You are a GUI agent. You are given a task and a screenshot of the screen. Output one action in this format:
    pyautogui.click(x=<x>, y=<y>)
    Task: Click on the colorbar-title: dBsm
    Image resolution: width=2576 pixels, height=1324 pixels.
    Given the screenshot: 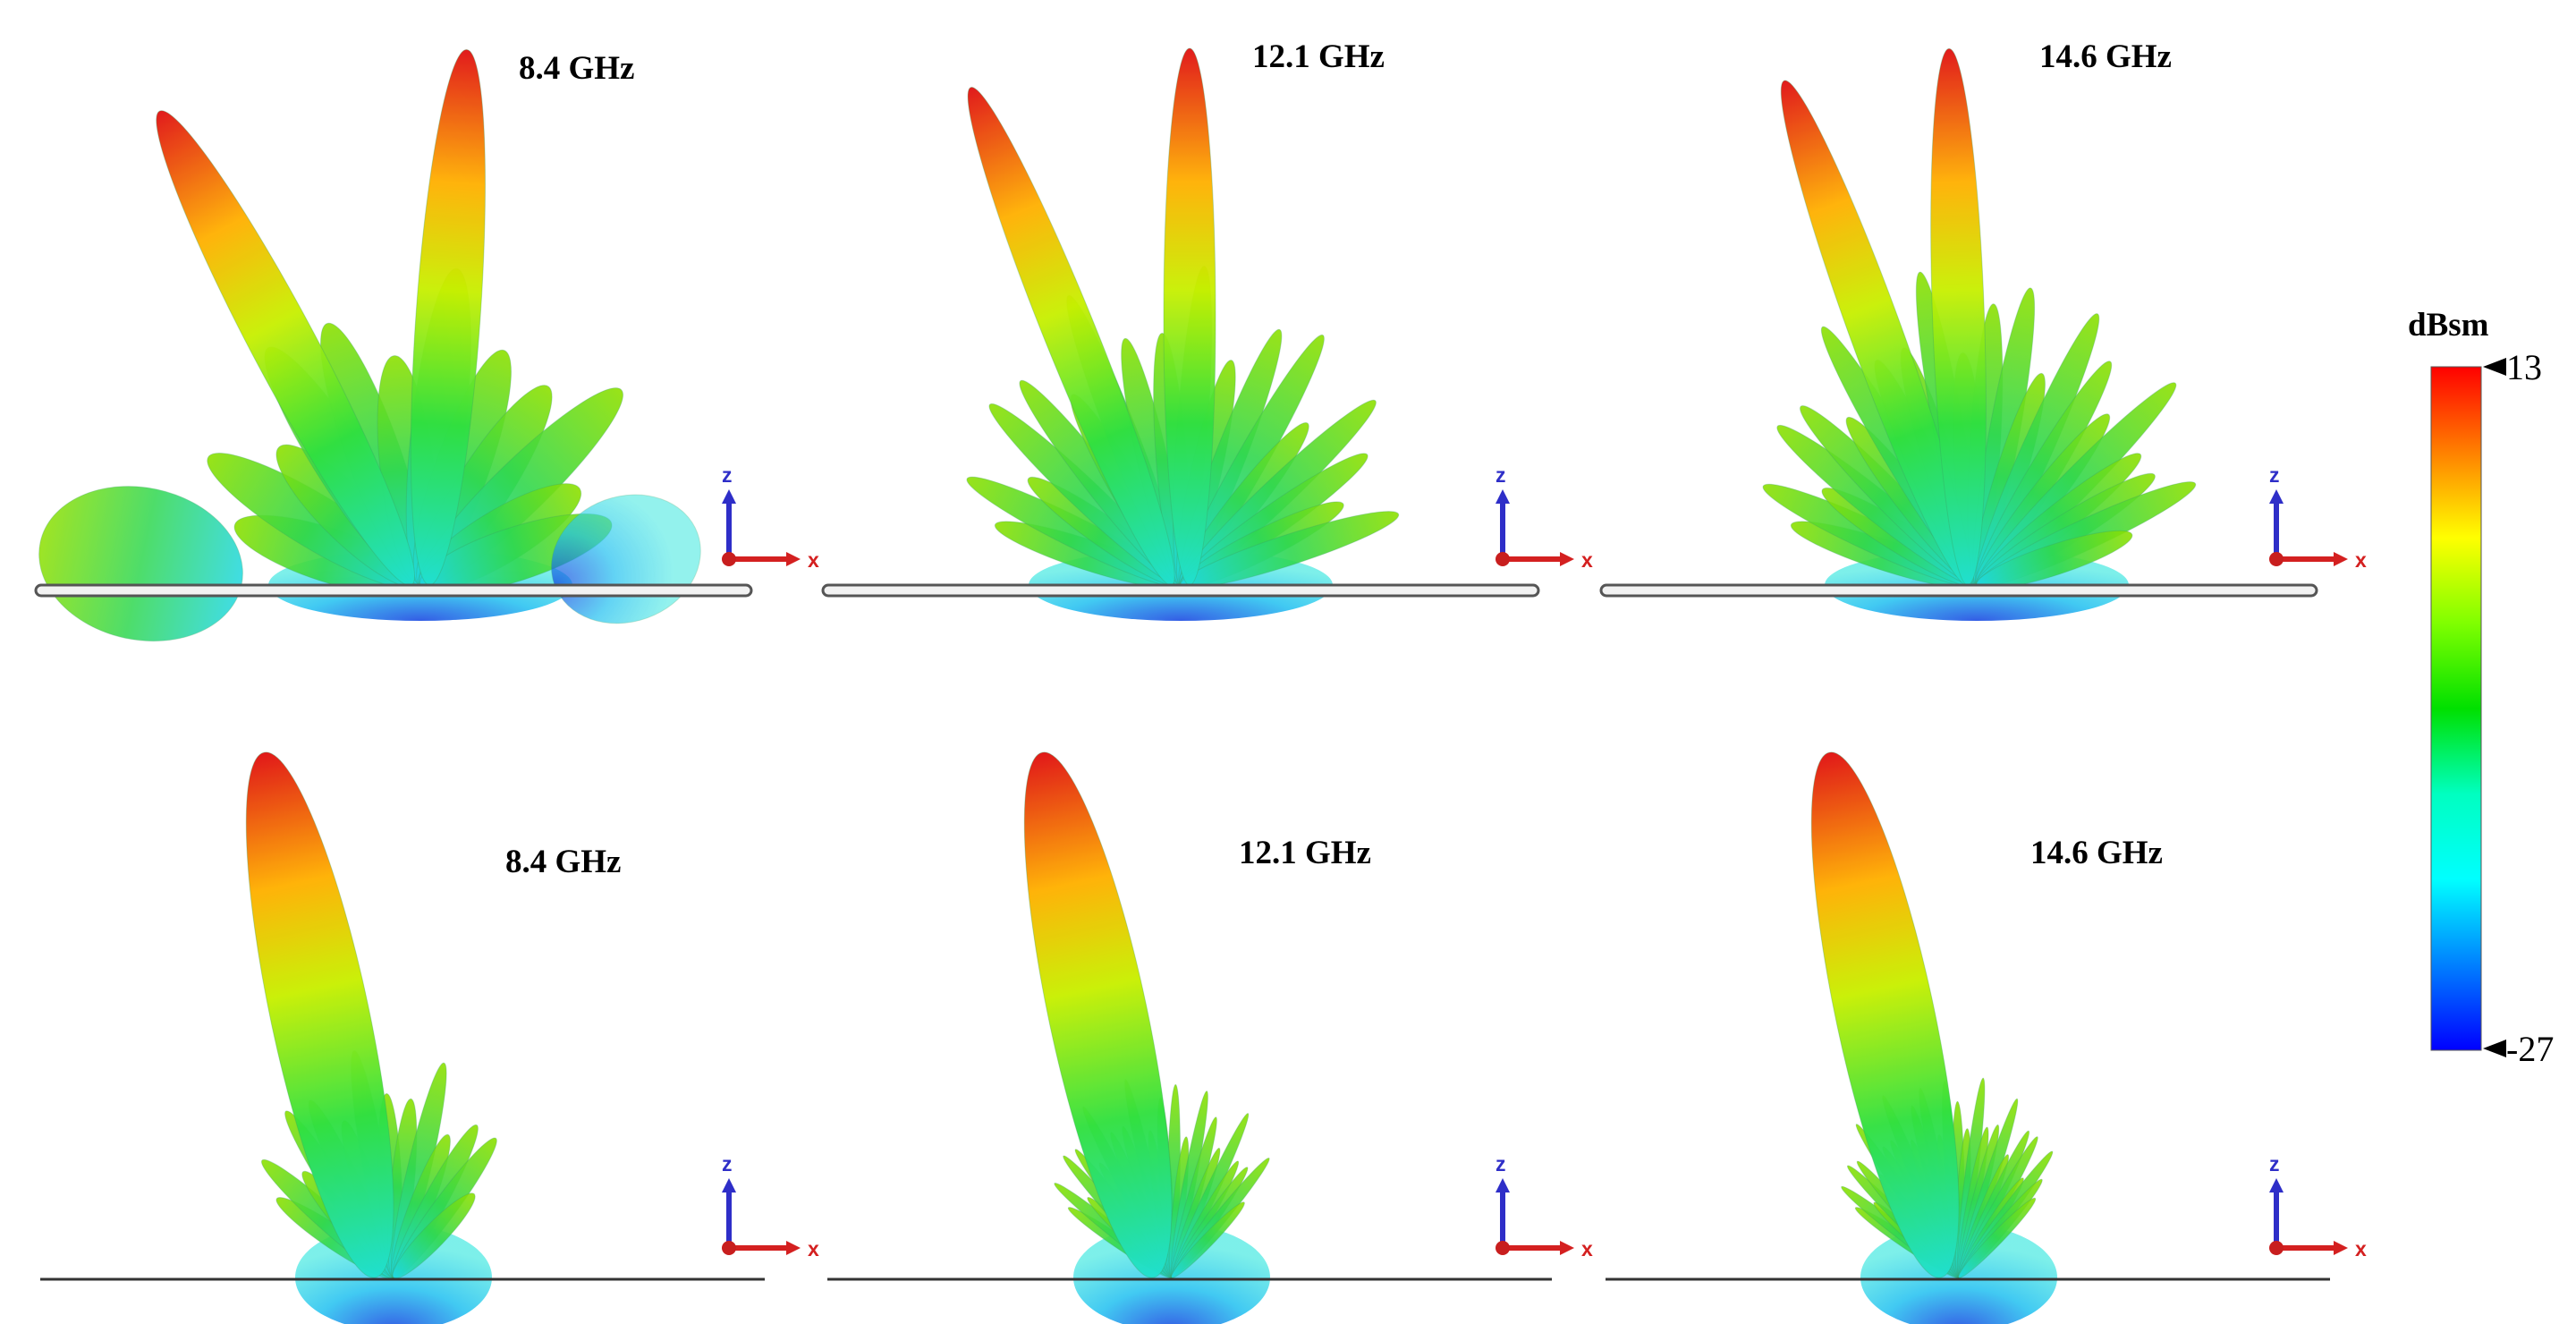 What is the action you would take?
    pyautogui.click(x=2448, y=325)
    